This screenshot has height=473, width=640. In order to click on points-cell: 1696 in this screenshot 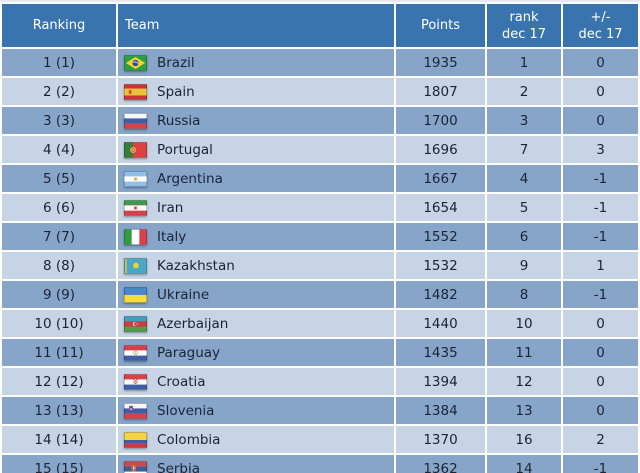, I will do `click(440, 149)`.